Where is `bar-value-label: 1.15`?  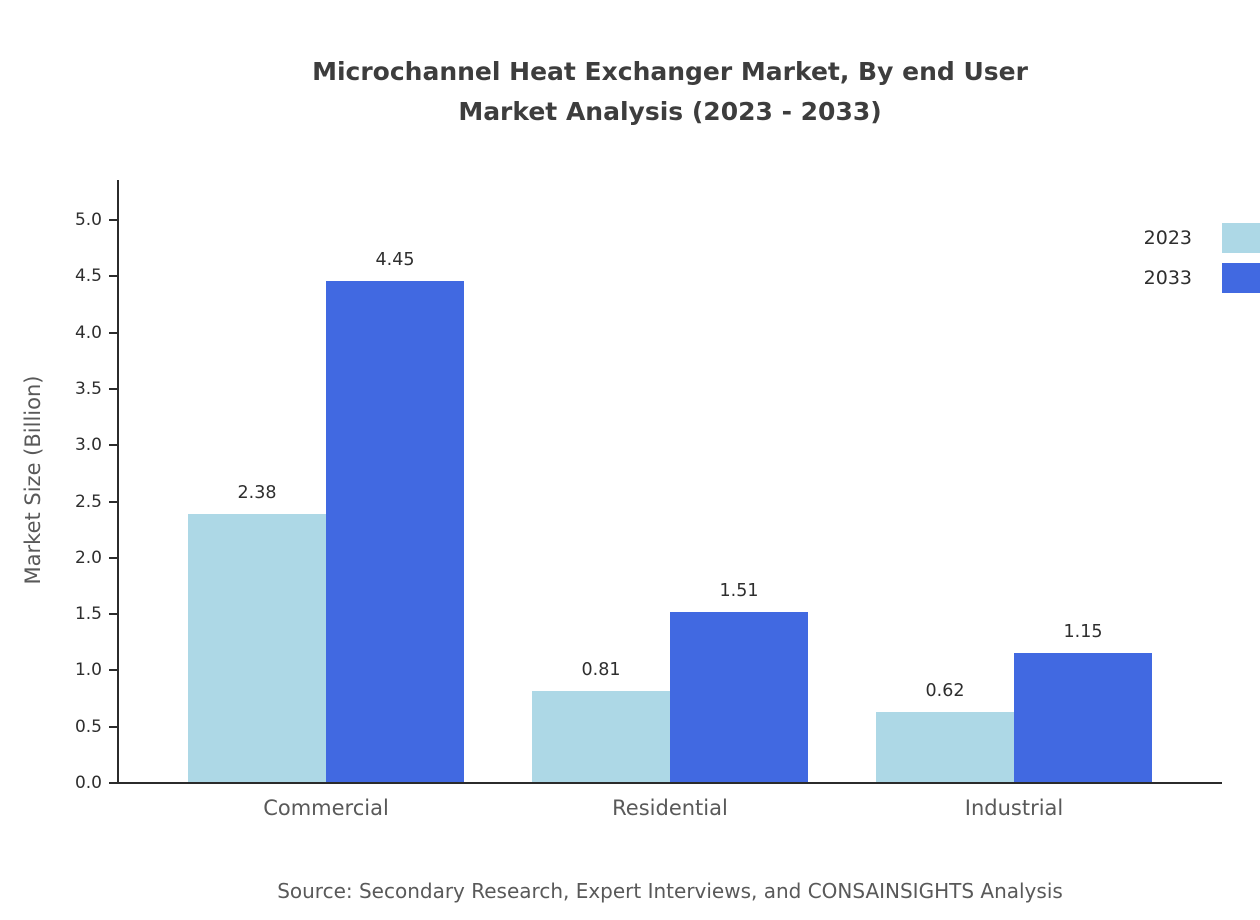 bar-value-label: 1.15 is located at coordinates (1083, 631).